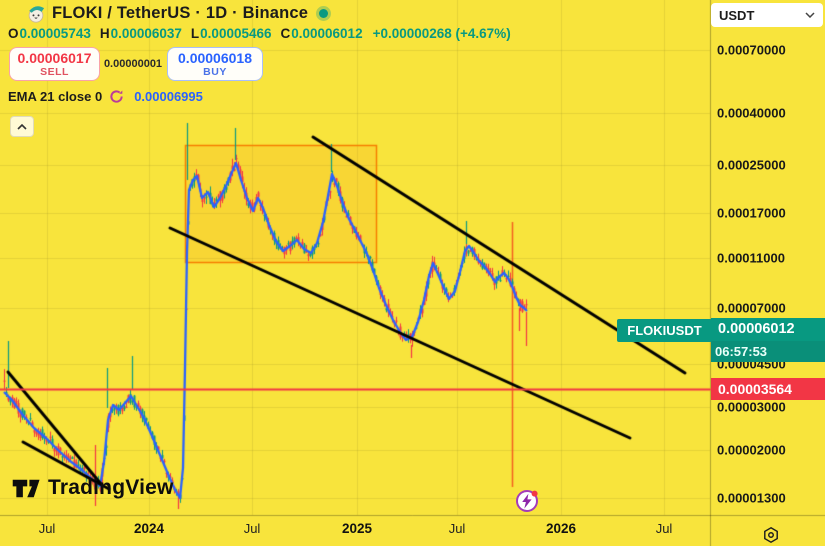 The height and width of the screenshot is (546, 825). Describe the element at coordinates (771, 535) in the screenshot. I see `axis-settings-icon` at that location.